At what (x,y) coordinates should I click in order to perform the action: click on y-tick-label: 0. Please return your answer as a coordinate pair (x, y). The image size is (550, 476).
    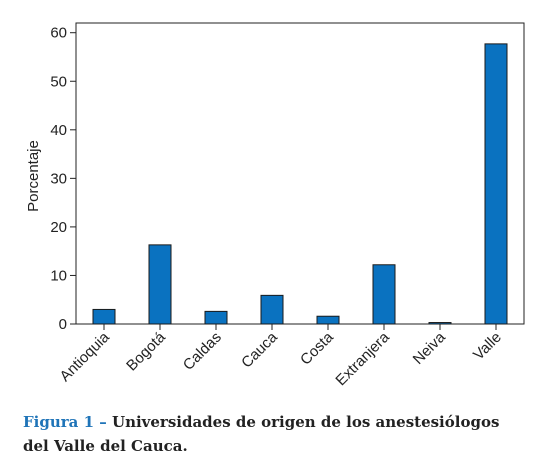
    Looking at the image, I should click on (63, 324).